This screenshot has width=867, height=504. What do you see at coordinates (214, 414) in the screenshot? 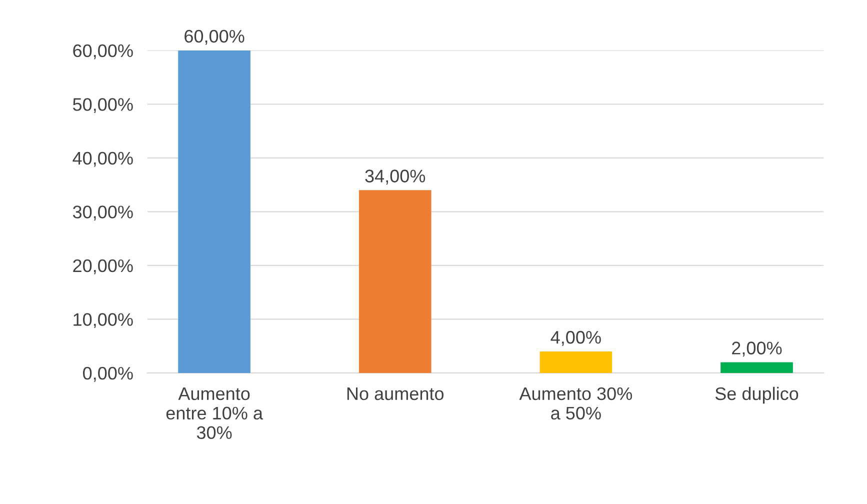
I see `x-tick-label: Aumento entre 10% a 30%` at bounding box center [214, 414].